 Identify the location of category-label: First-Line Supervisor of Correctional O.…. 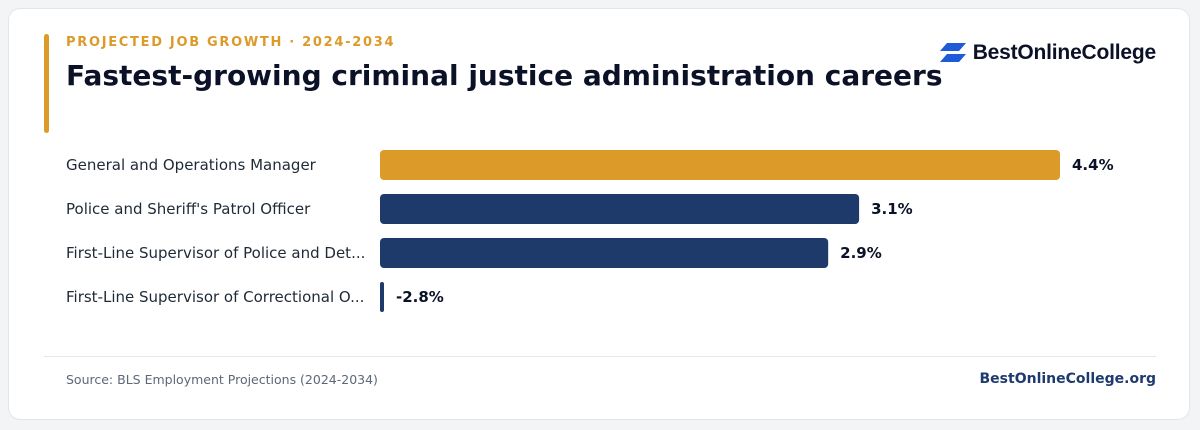
(215, 297).